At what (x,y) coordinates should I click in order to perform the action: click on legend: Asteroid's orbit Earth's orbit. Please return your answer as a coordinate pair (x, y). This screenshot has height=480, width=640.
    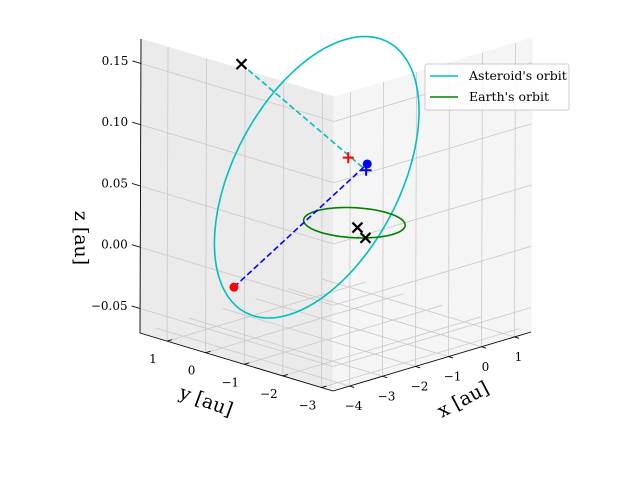
    Looking at the image, I should click on (497, 87).